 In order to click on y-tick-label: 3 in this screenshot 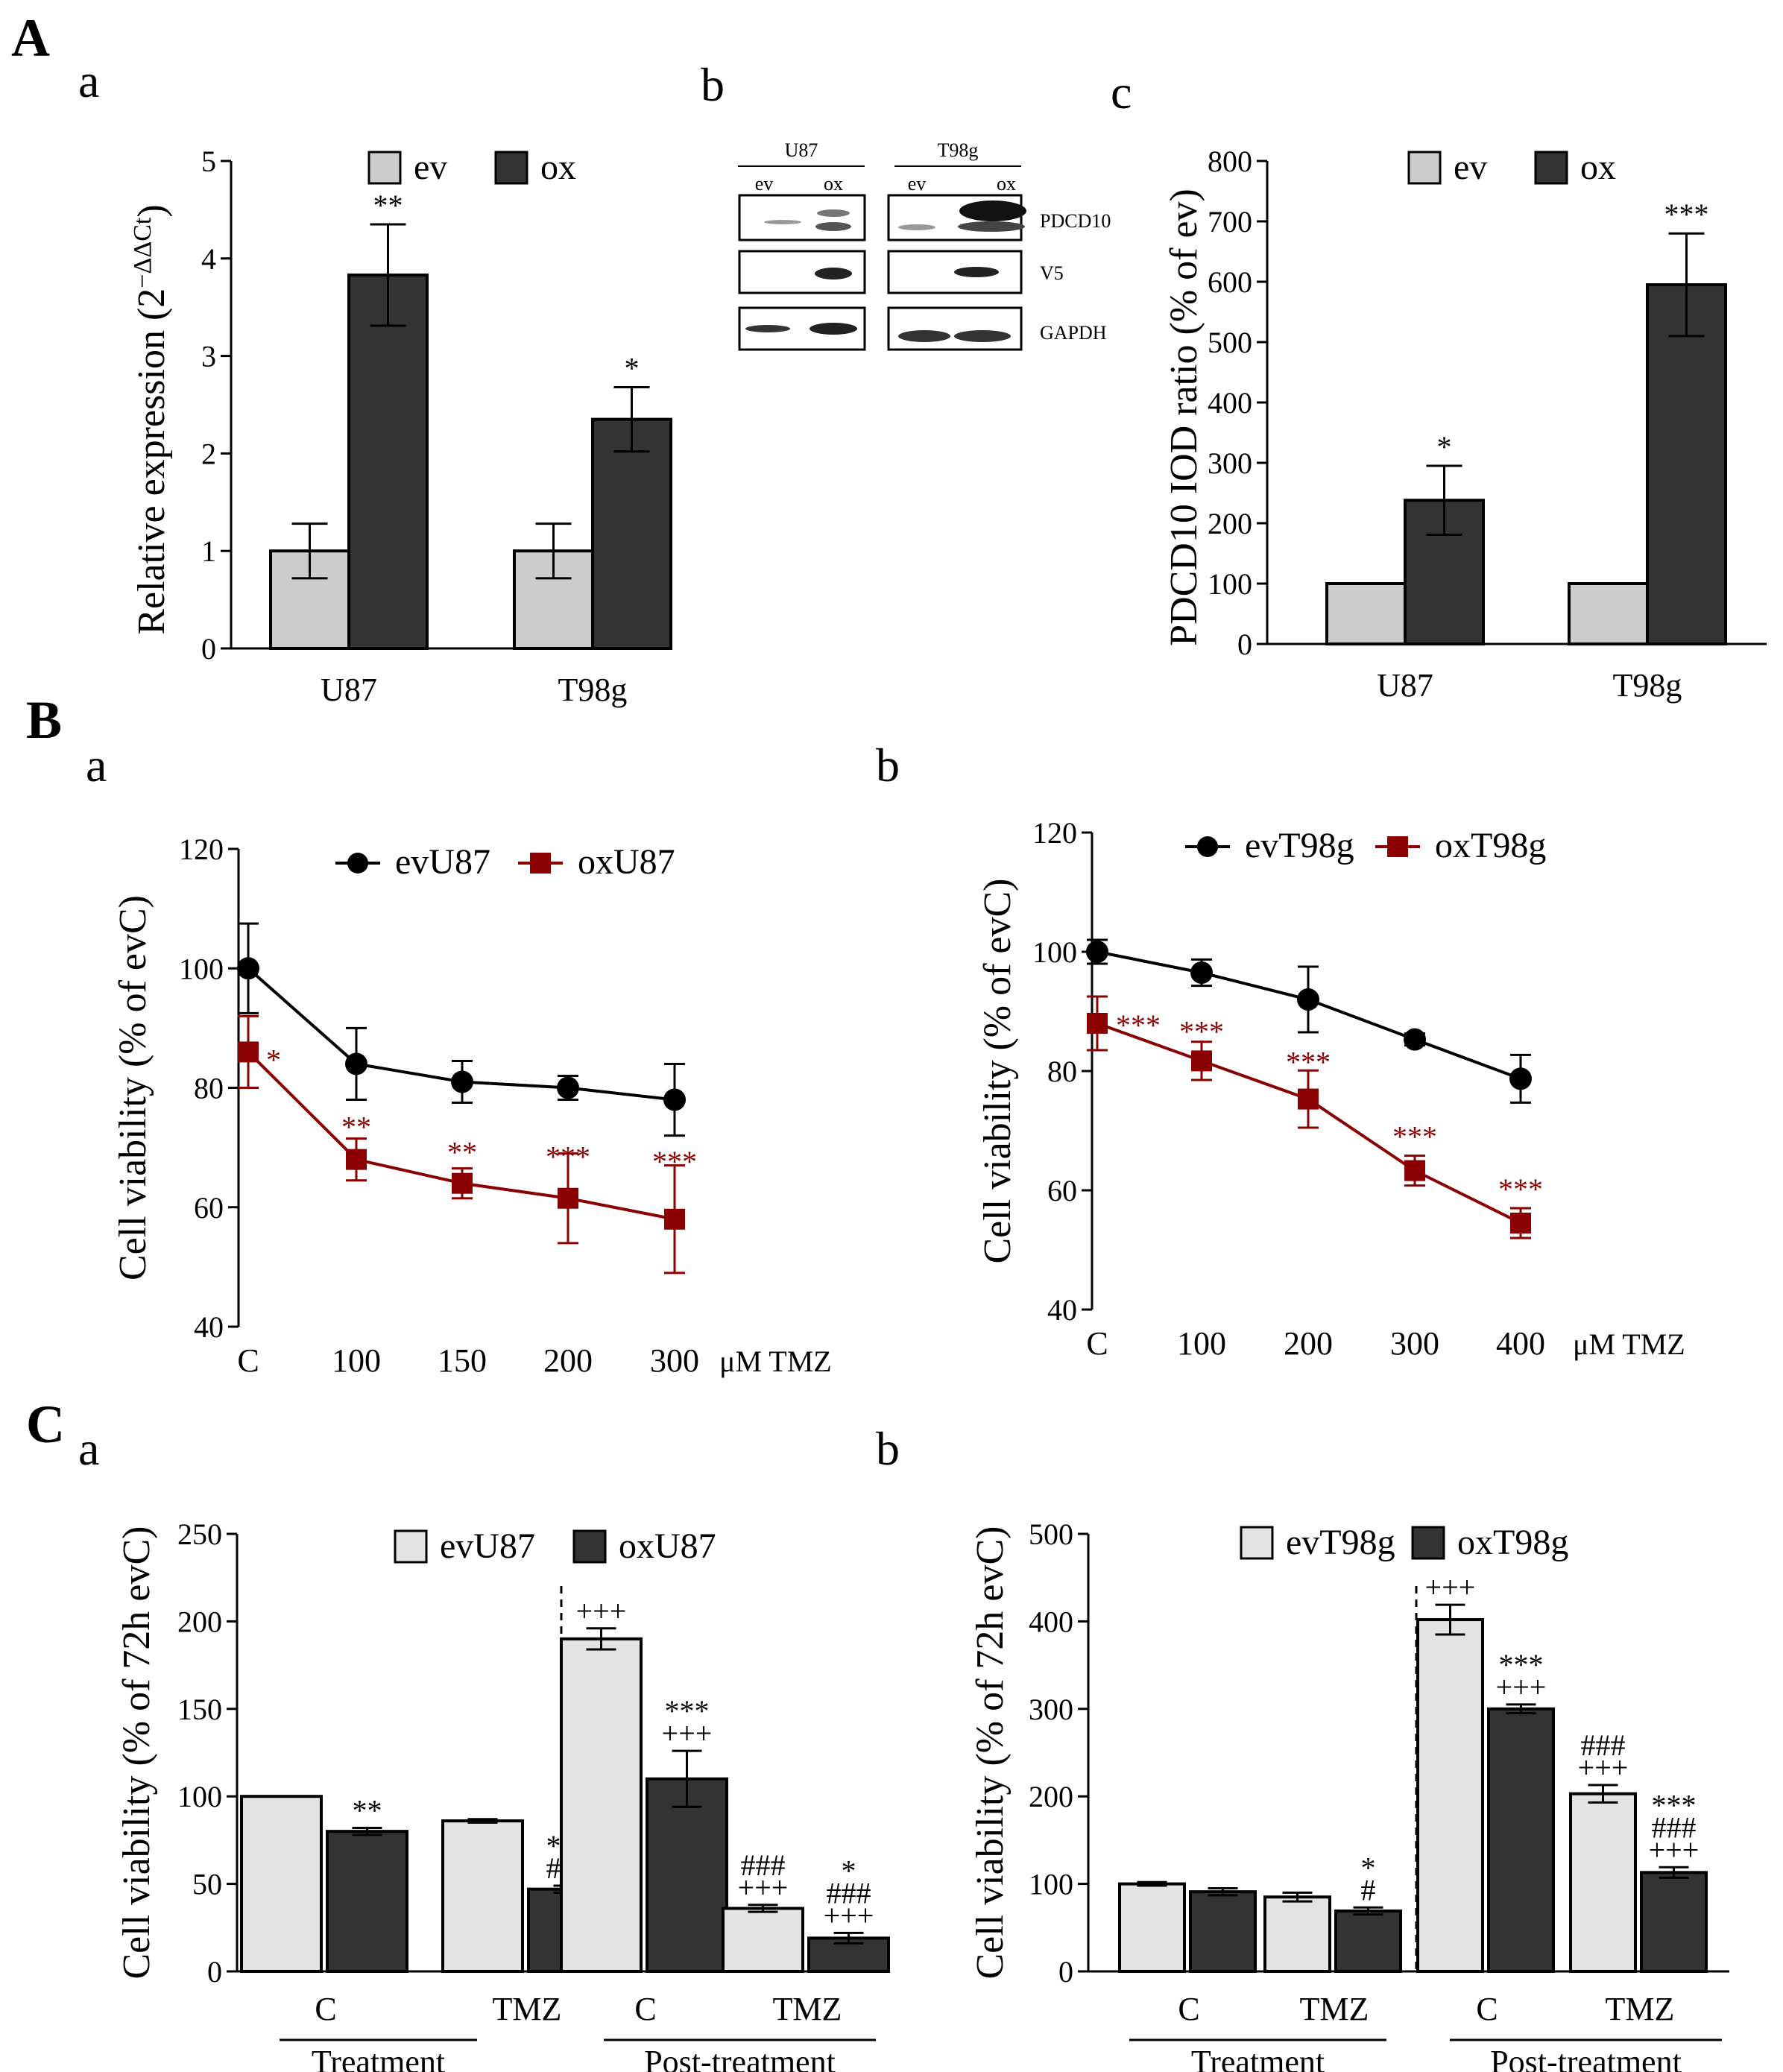, I will do `click(208, 356)`.